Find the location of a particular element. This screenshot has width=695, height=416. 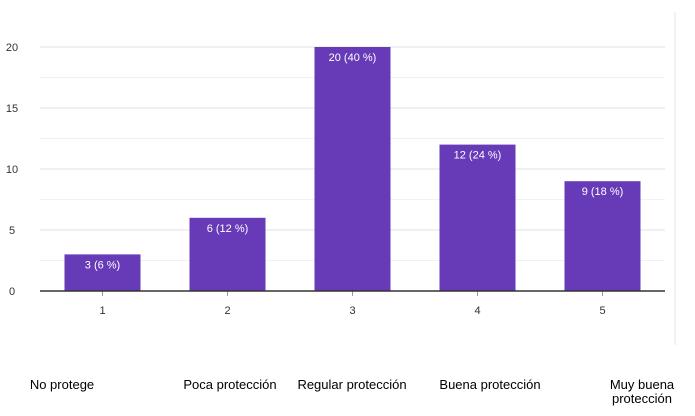

category-description-3: Regular protección is located at coordinates (352, 384).